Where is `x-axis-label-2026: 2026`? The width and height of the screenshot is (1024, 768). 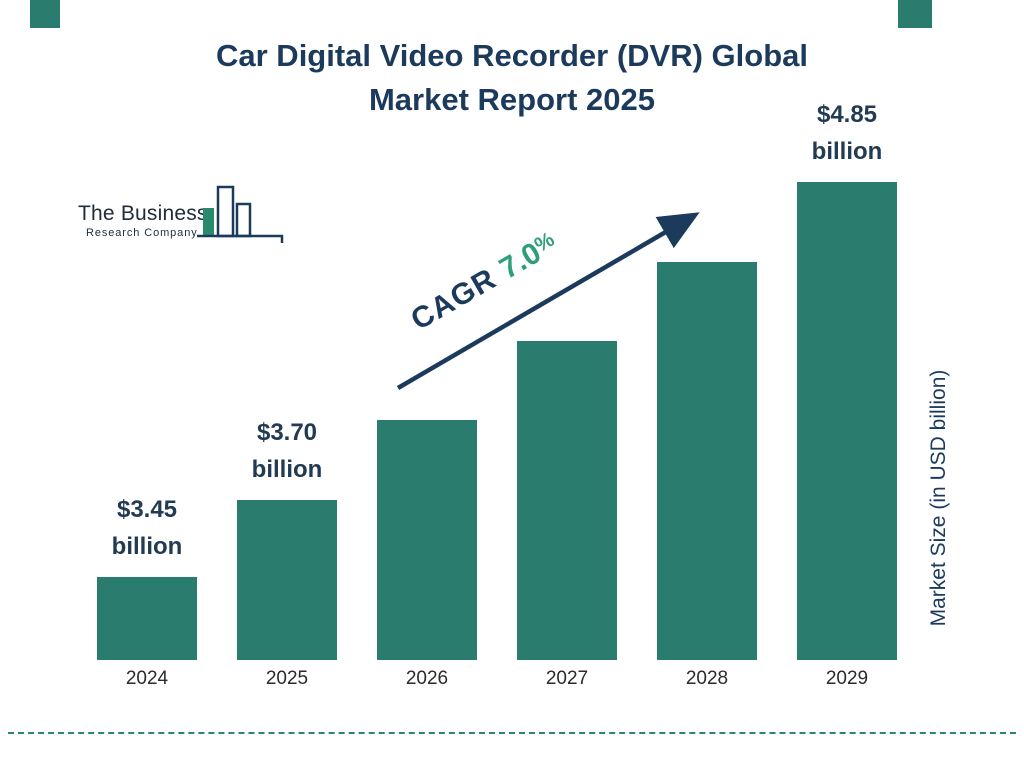
x-axis-label-2026: 2026 is located at coordinates (427, 678).